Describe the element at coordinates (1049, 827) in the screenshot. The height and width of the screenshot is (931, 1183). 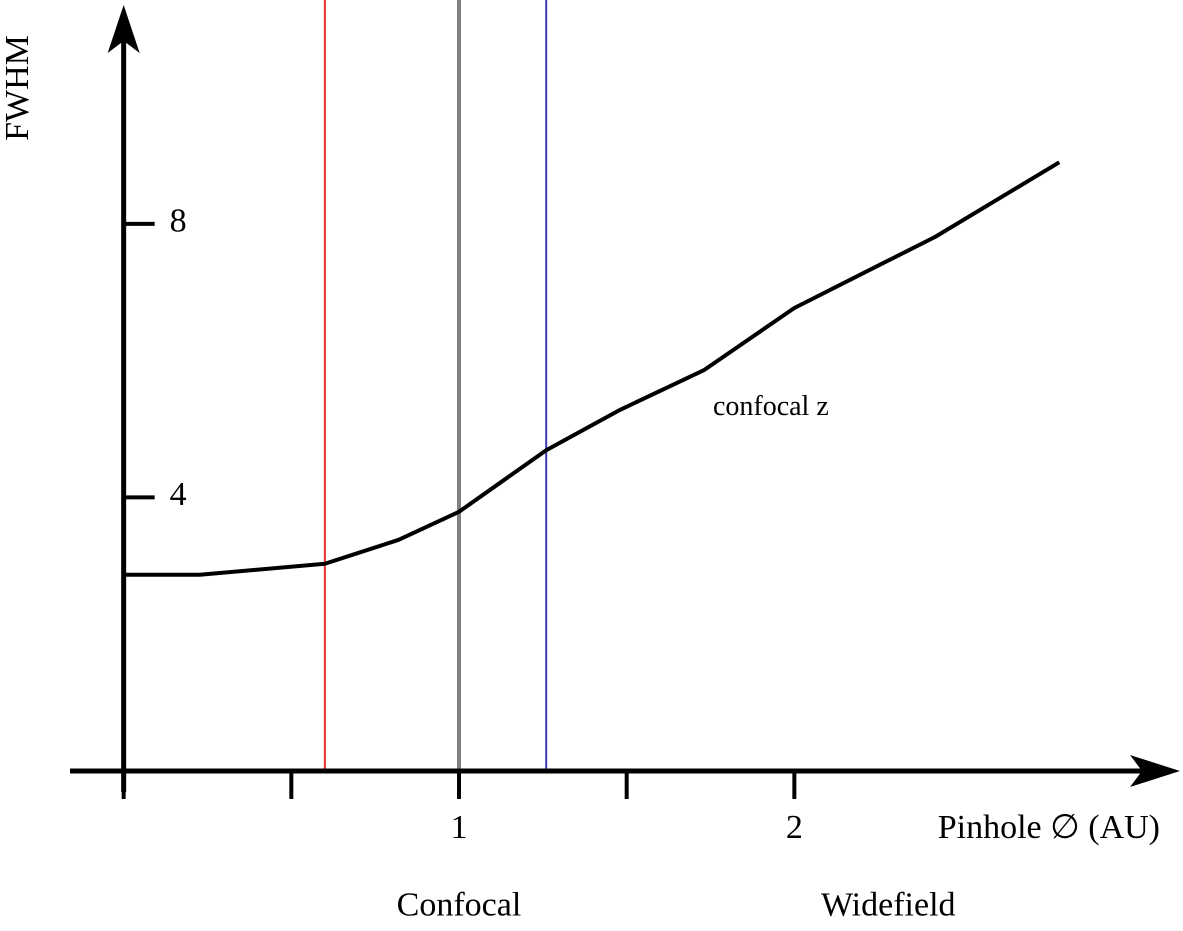
I see `x-axis-label: Pinhole ∅ (AU)` at that location.